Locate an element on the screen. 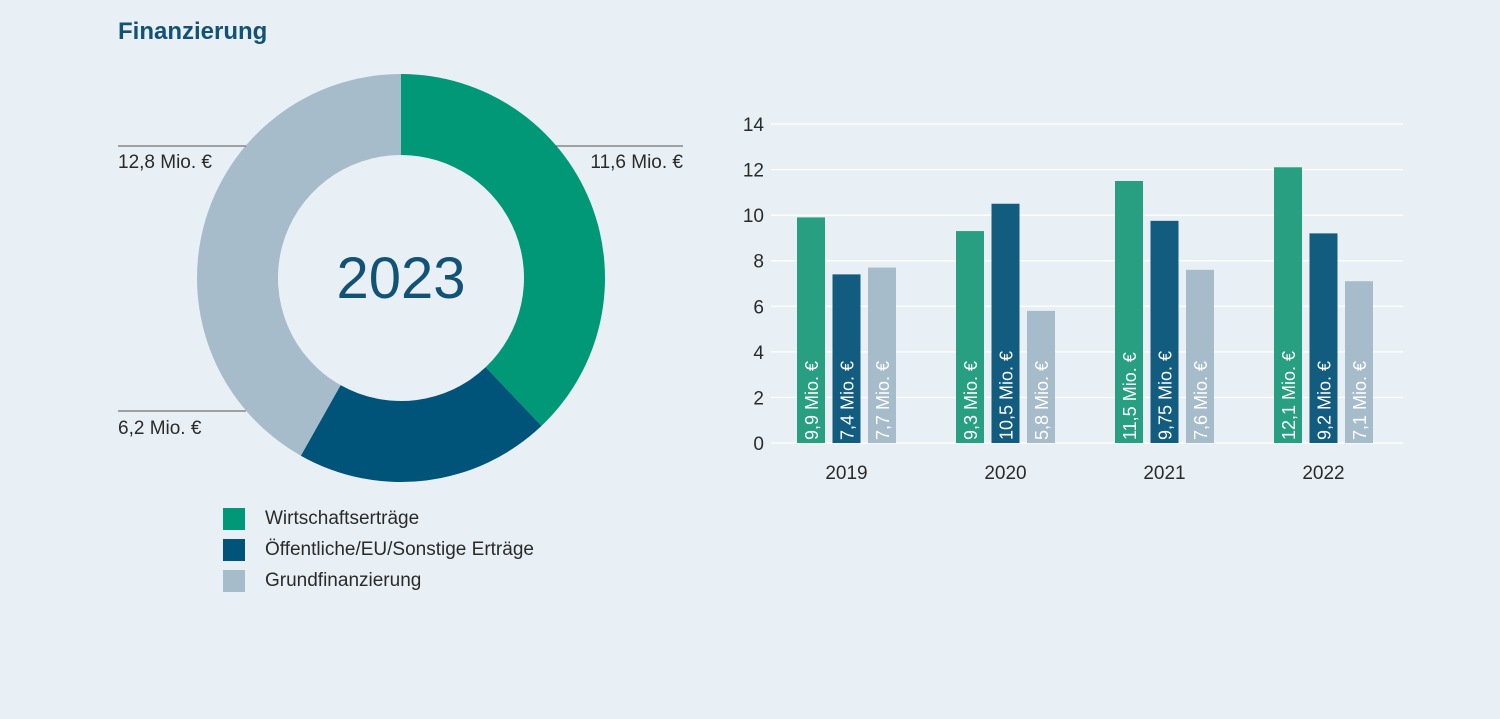 The height and width of the screenshot is (719, 1500). x-tick-label: 2020 is located at coordinates (1005, 473).